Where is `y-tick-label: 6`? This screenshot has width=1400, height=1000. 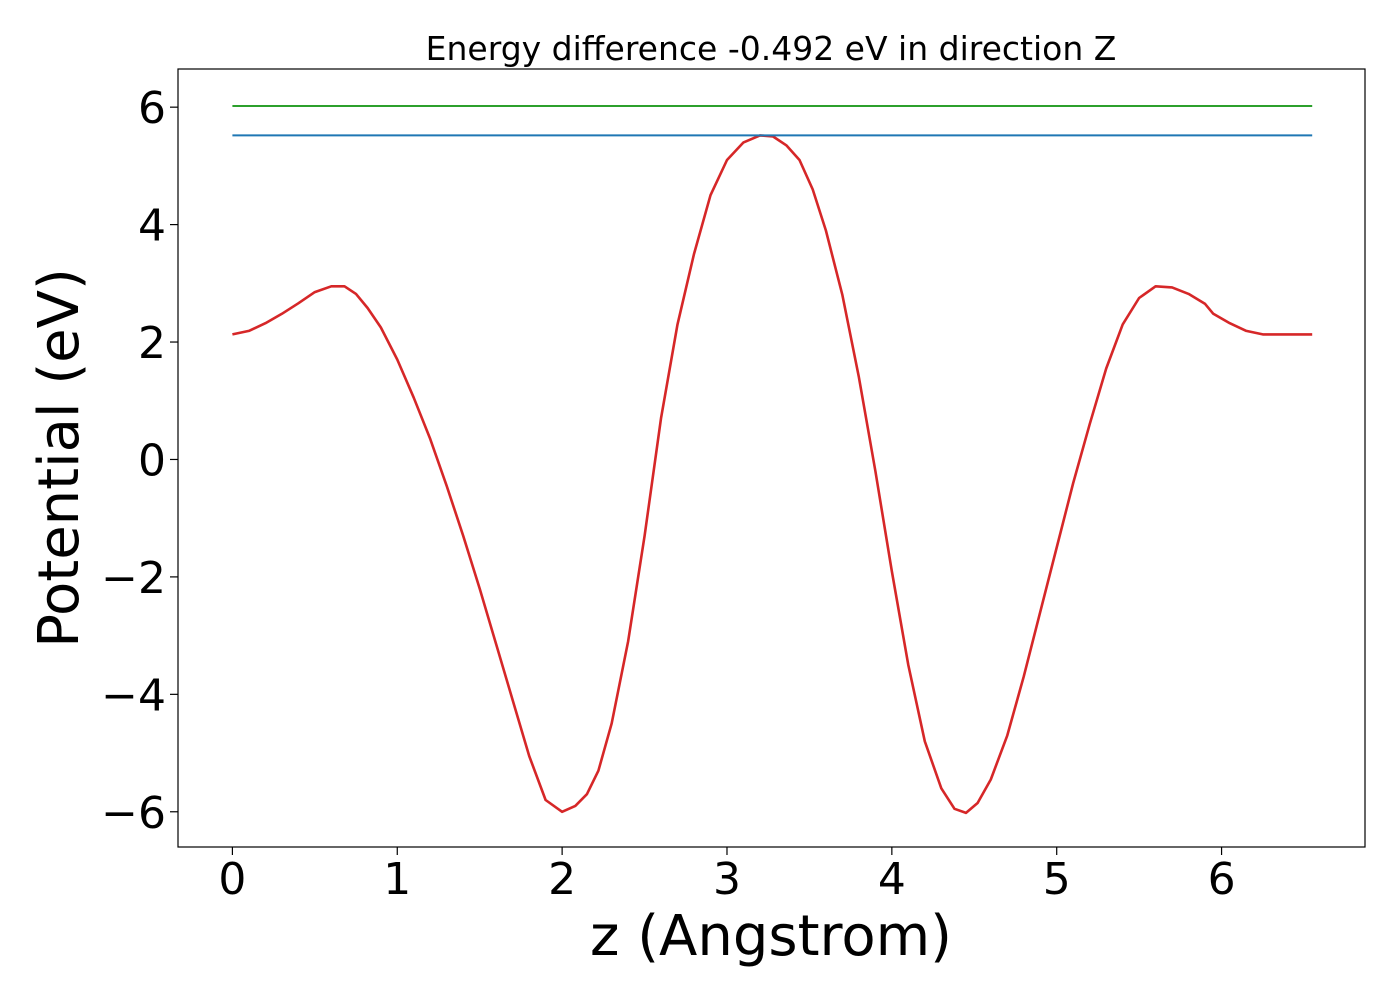 y-tick-label: 6 is located at coordinates (152, 108).